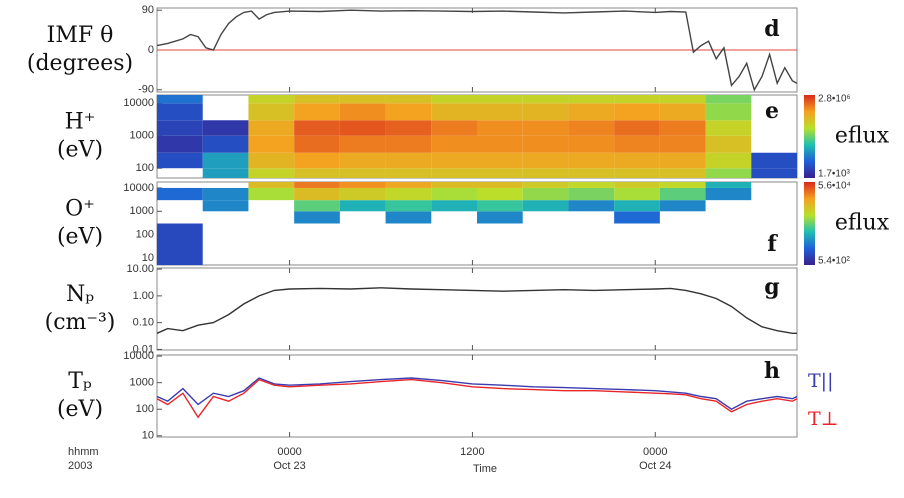 The width and height of the screenshot is (904, 498). What do you see at coordinates (138, 188) in the screenshot?
I see `y-tick-label: 10000` at bounding box center [138, 188].